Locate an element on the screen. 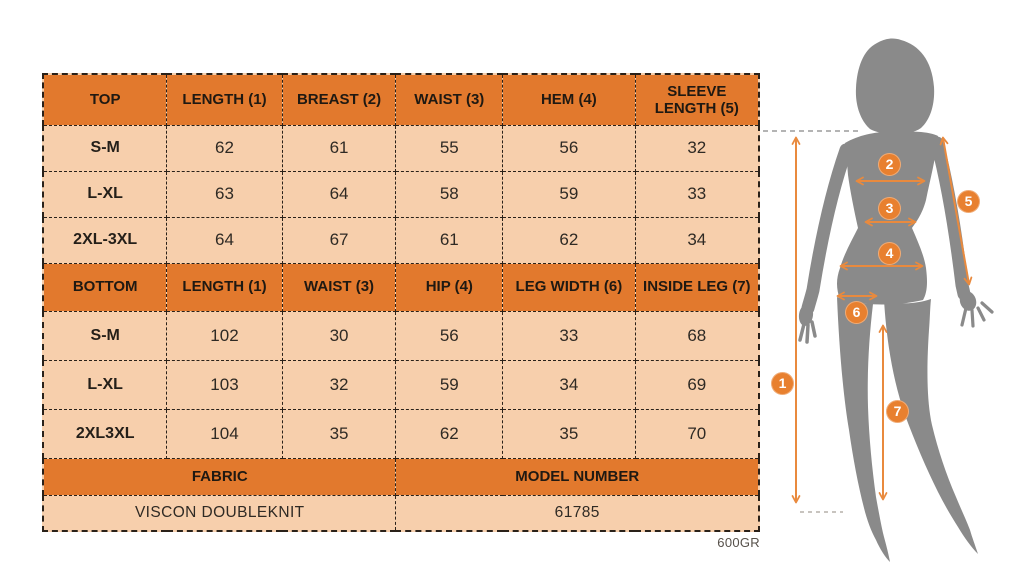 This screenshot has width=1024, height=573. measurement-value: 63 is located at coordinates (224, 194).